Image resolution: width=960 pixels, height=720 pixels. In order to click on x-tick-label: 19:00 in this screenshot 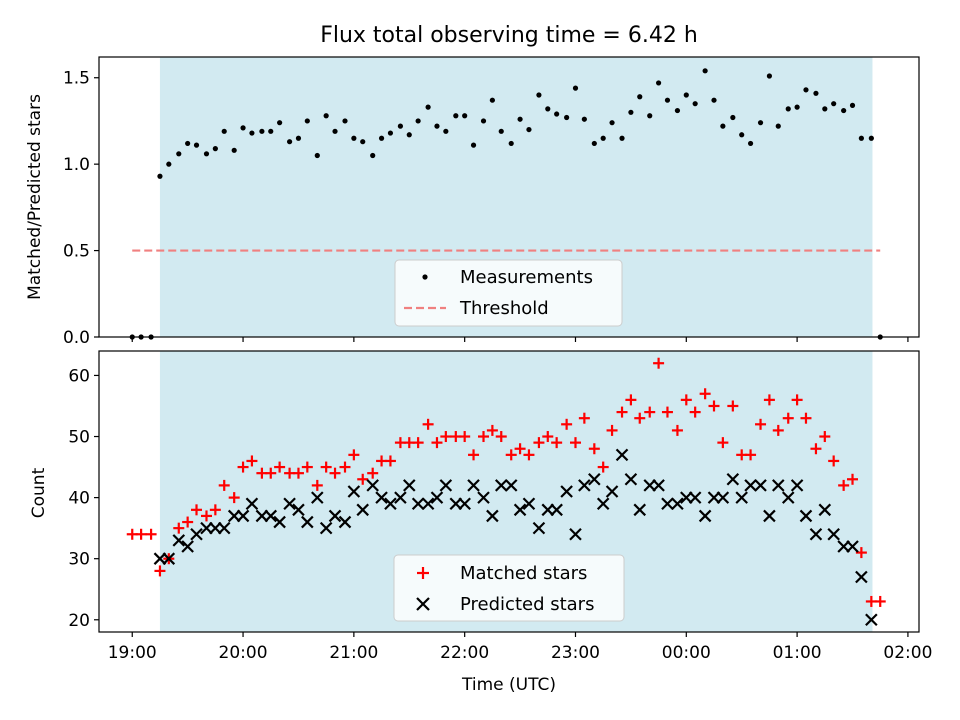, I will do `click(132, 653)`.